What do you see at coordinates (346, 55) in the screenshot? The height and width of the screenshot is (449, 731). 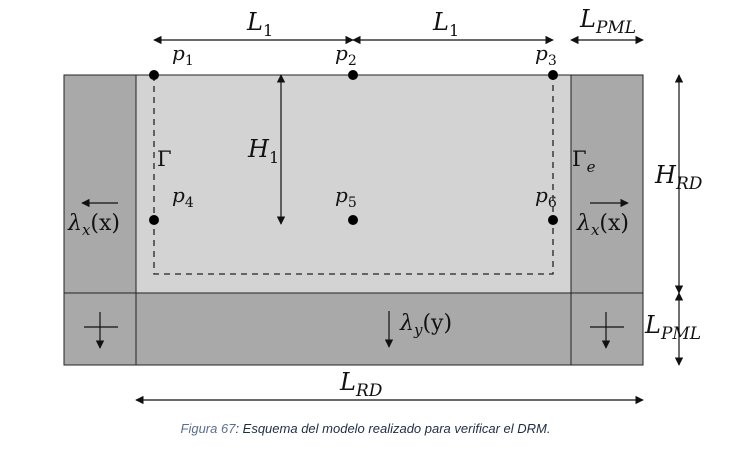 I see `label-p2: p2` at bounding box center [346, 55].